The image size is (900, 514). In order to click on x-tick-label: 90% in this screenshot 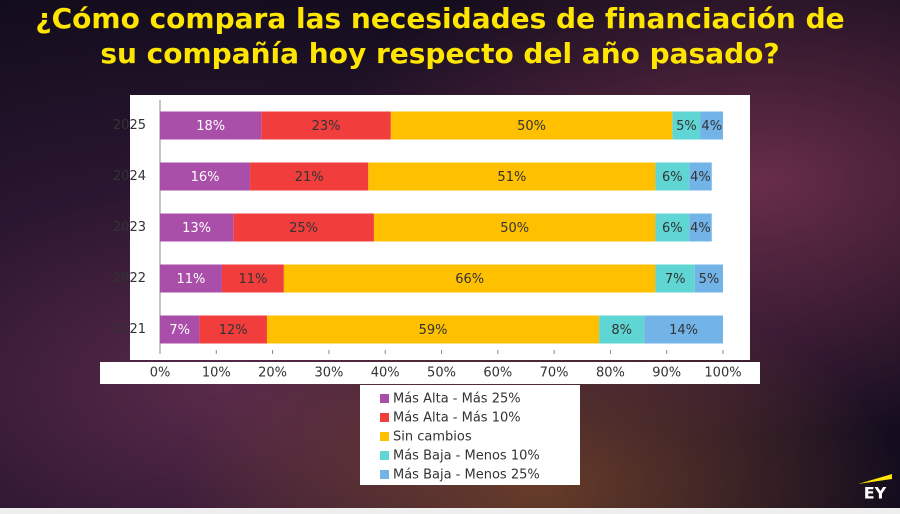, I will do `click(666, 373)`.